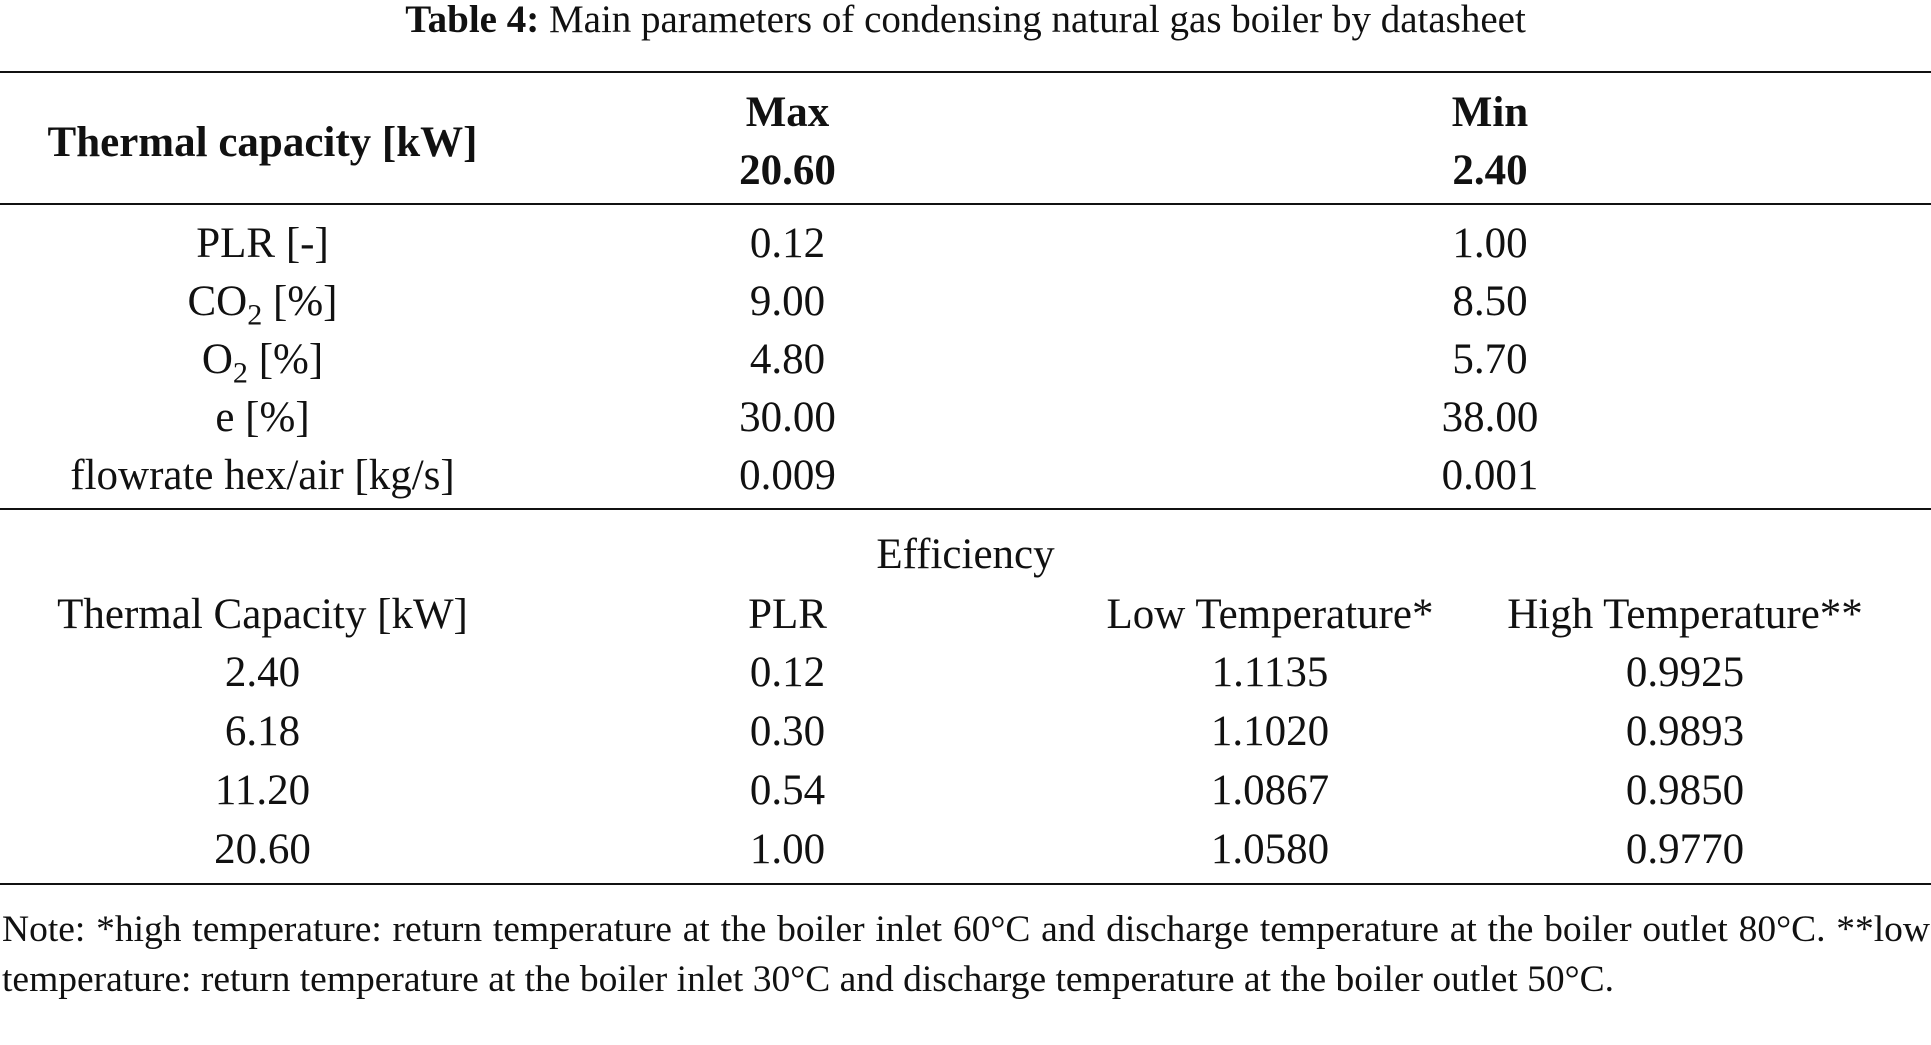 This screenshot has width=1931, height=1045. Describe the element at coordinates (1270, 614) in the screenshot. I see `eff-header-low-temperature: Low Temperature*` at that location.